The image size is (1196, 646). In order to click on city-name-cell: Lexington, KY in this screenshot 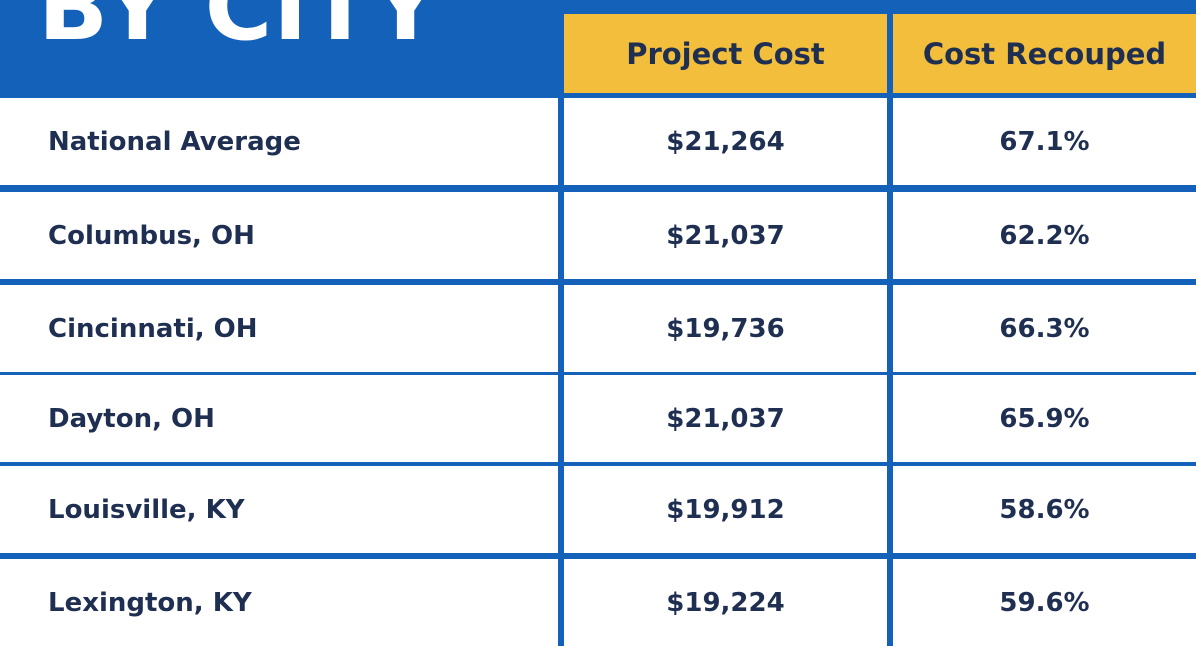, I will do `click(279, 602)`.